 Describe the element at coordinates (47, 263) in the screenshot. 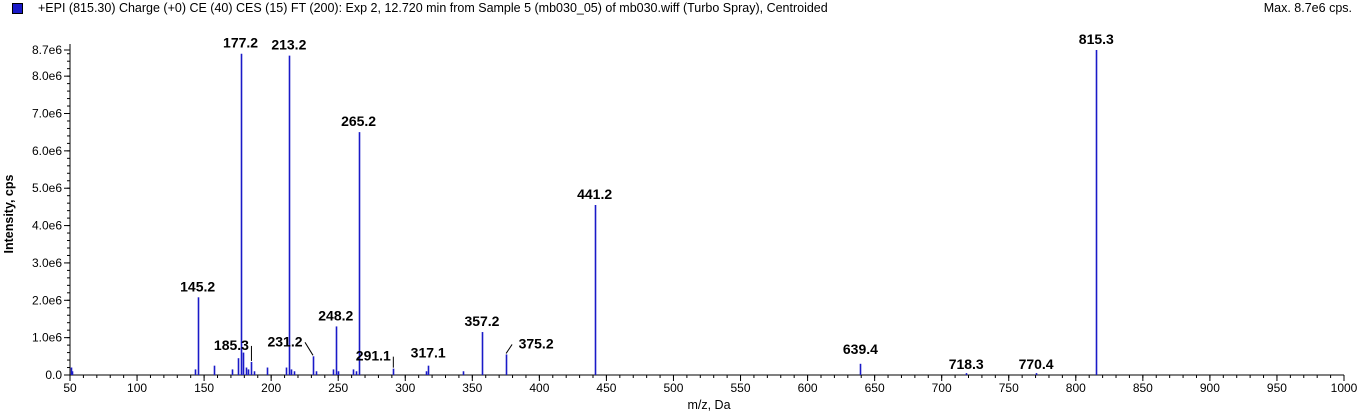

I see `y-tick-label: 3.0e6` at that location.